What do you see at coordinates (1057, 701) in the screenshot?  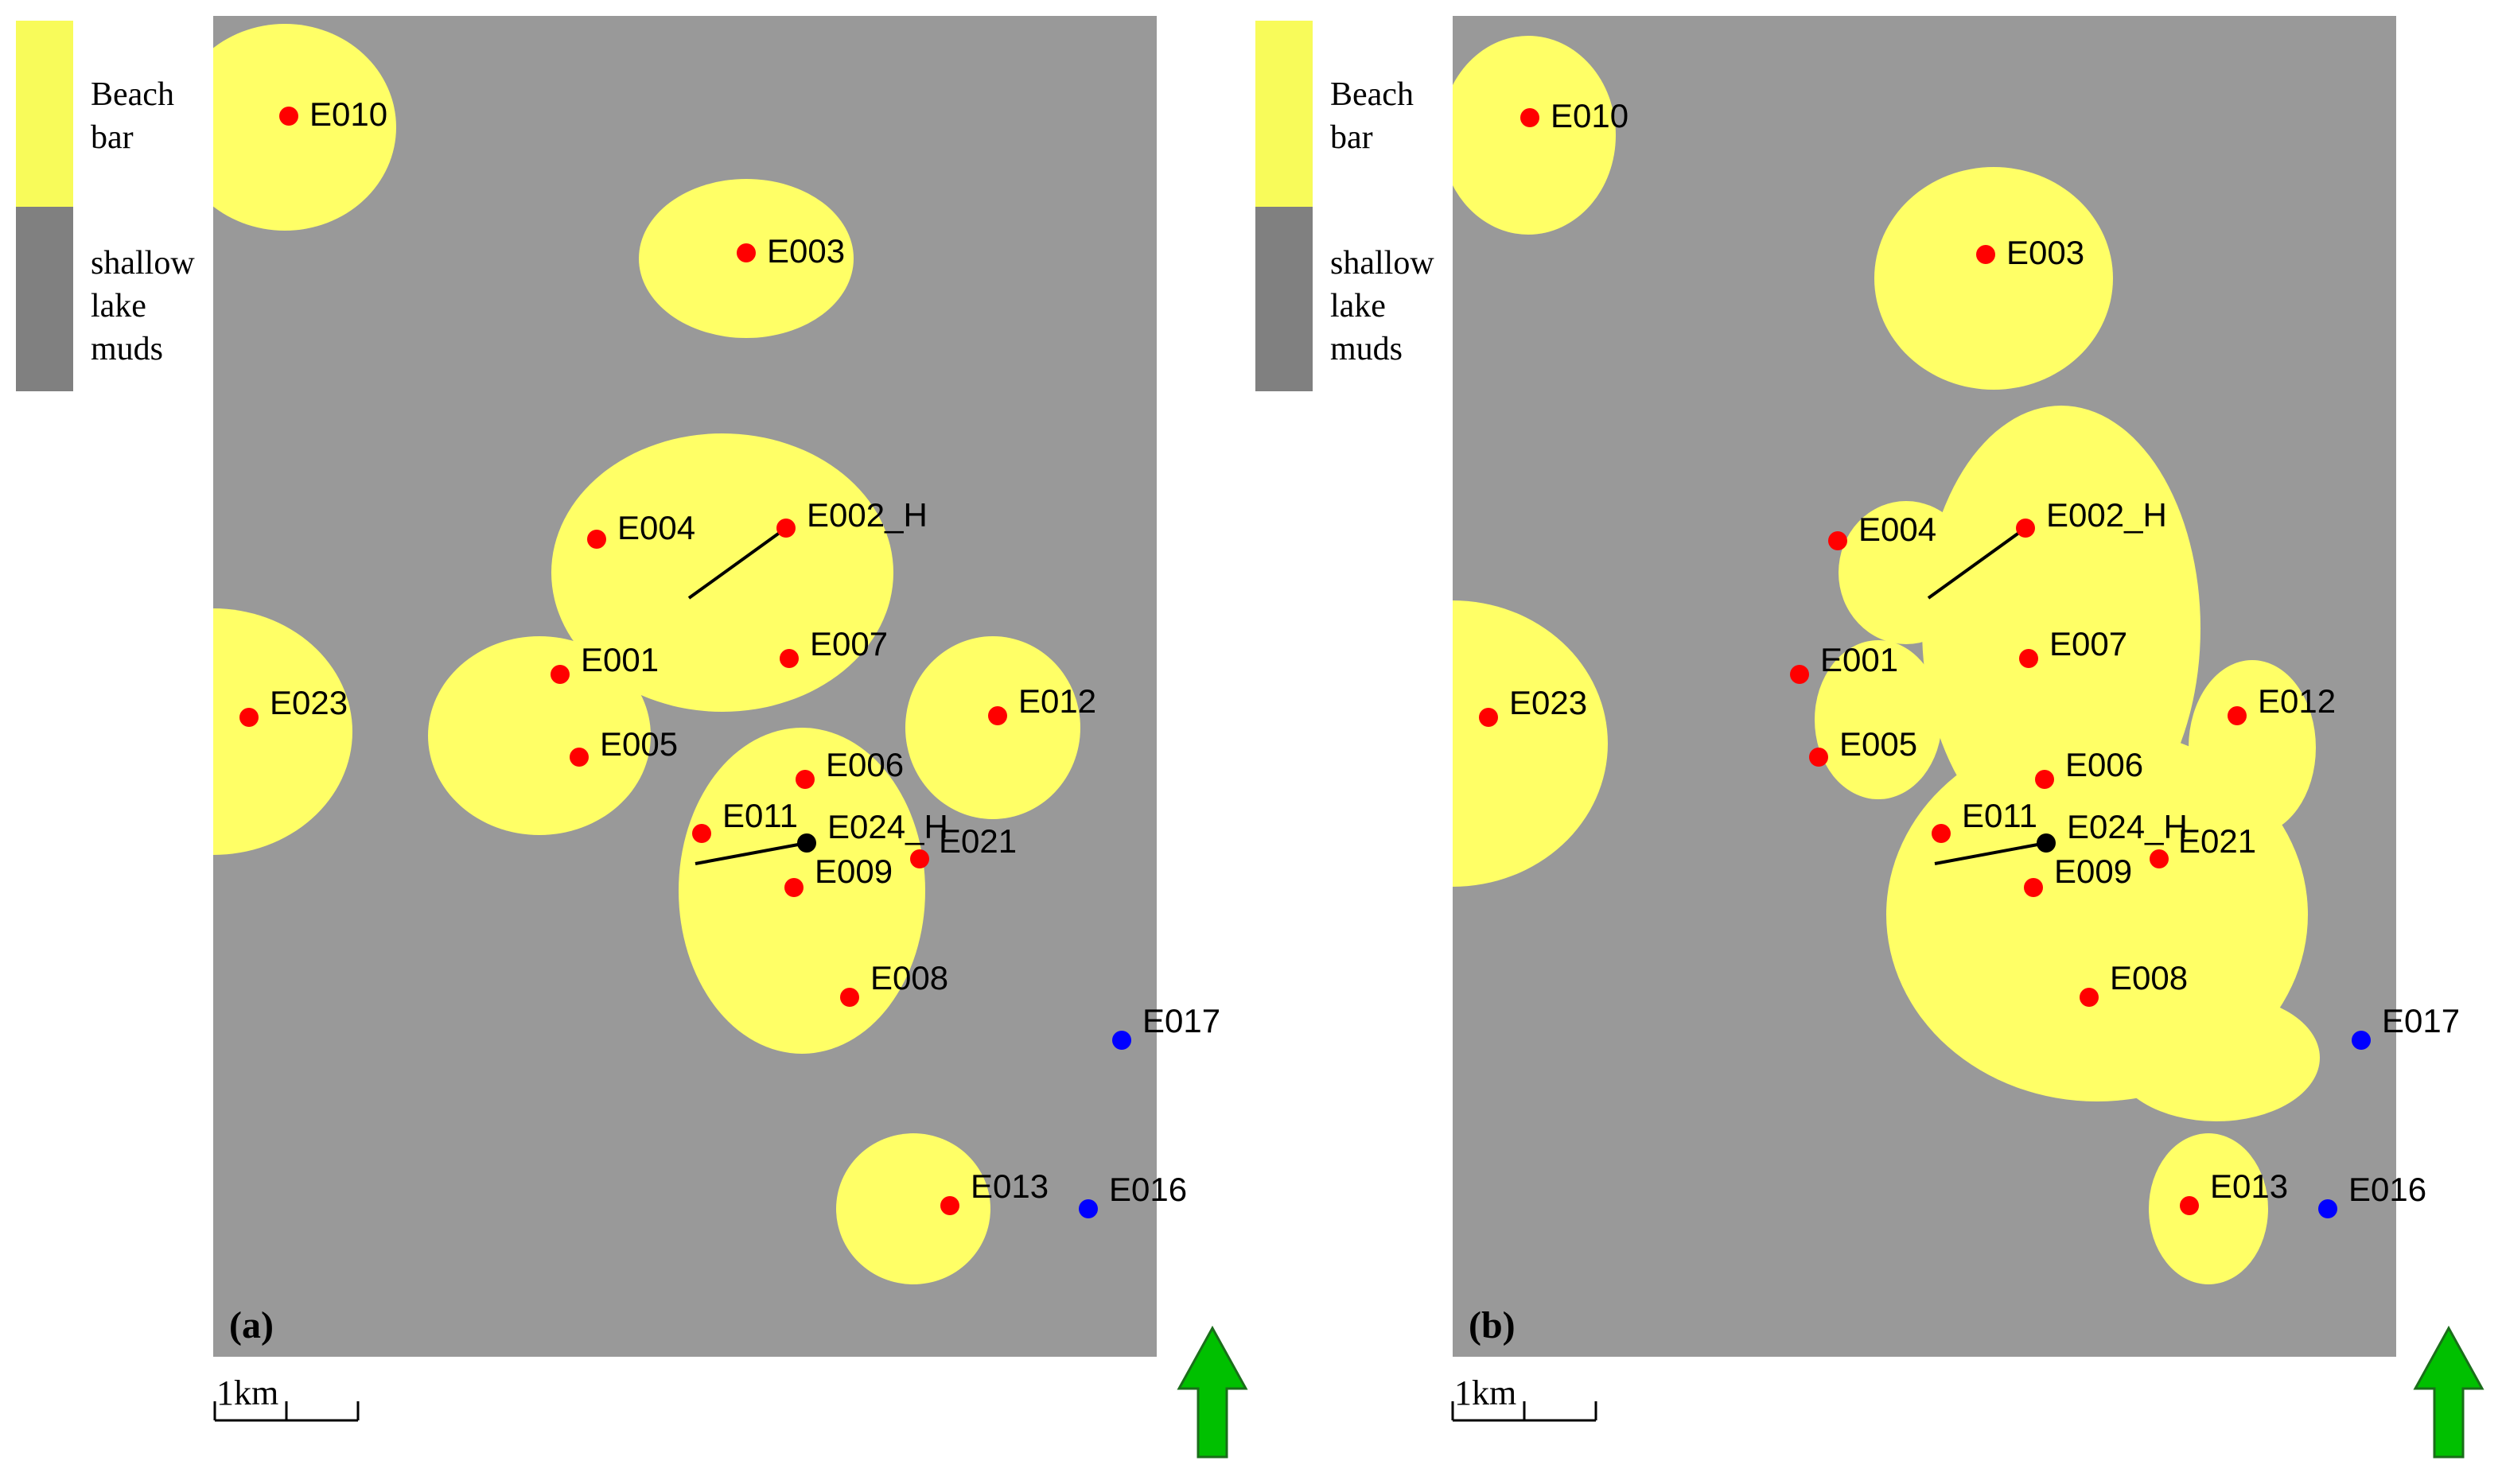 I see `well-label: E012` at bounding box center [1057, 701].